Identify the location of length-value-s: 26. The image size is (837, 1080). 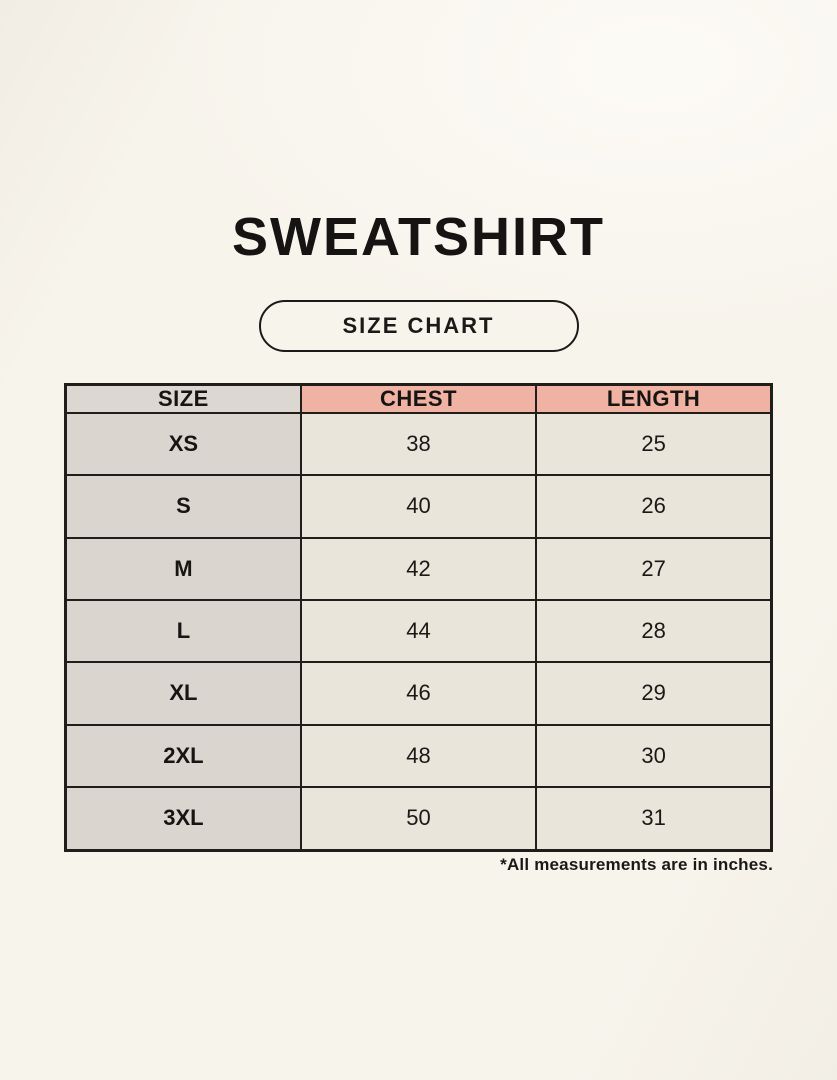
(654, 506).